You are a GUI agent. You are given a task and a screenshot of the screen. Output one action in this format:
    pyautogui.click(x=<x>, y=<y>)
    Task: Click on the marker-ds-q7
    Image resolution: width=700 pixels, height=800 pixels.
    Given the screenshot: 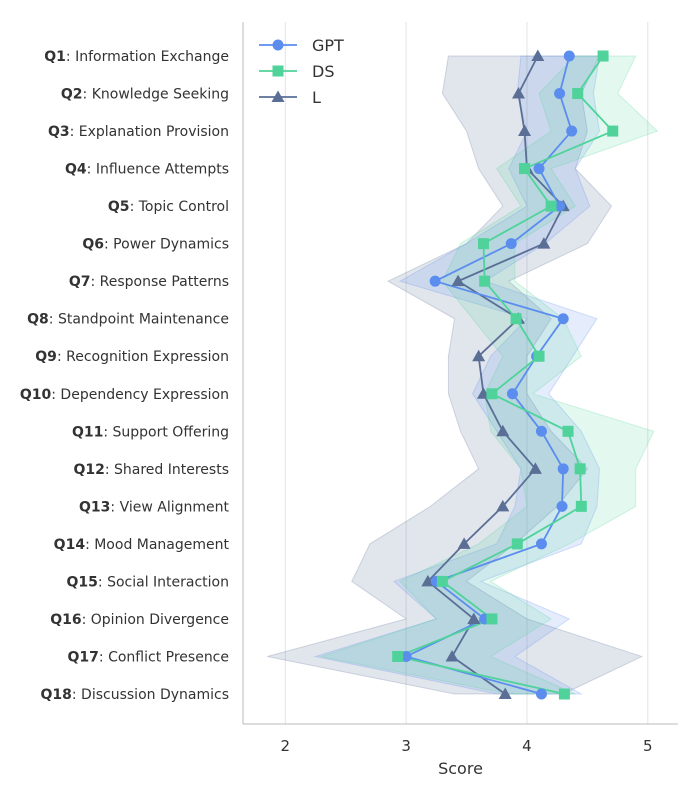 What is the action you would take?
    pyautogui.click(x=485, y=281)
    